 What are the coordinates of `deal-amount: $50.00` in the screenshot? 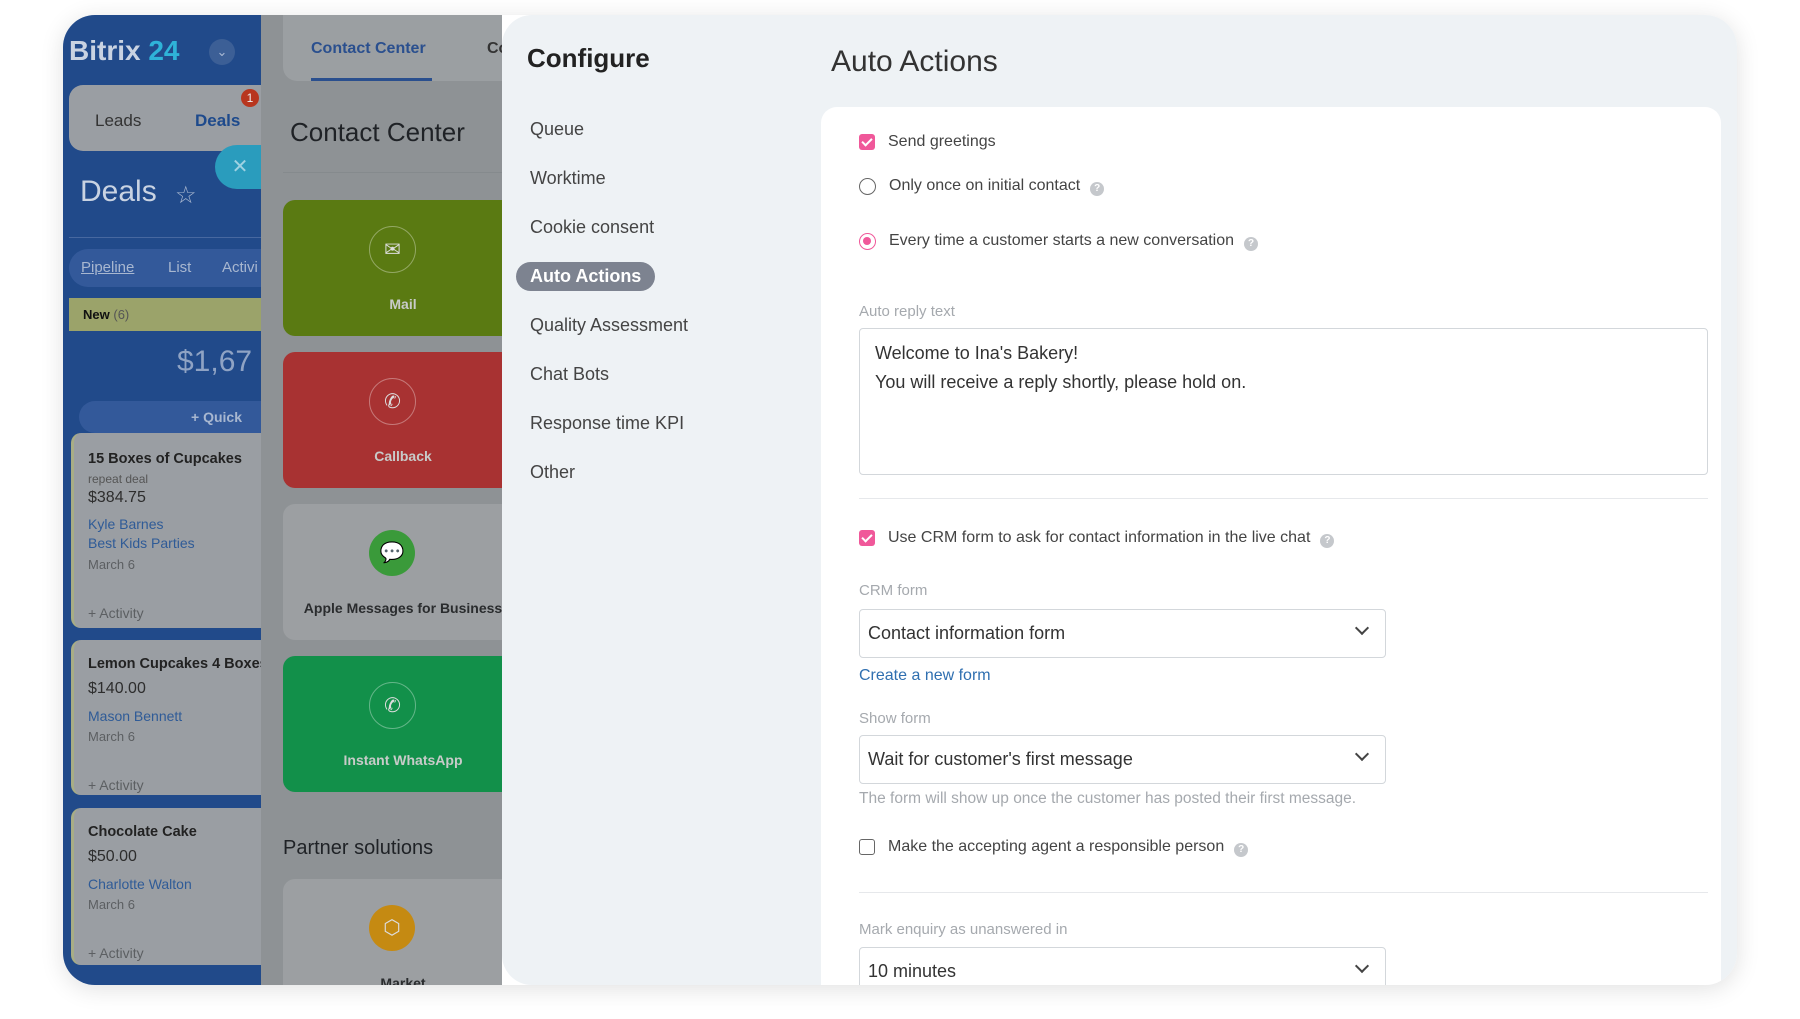 It's located at (112, 856).